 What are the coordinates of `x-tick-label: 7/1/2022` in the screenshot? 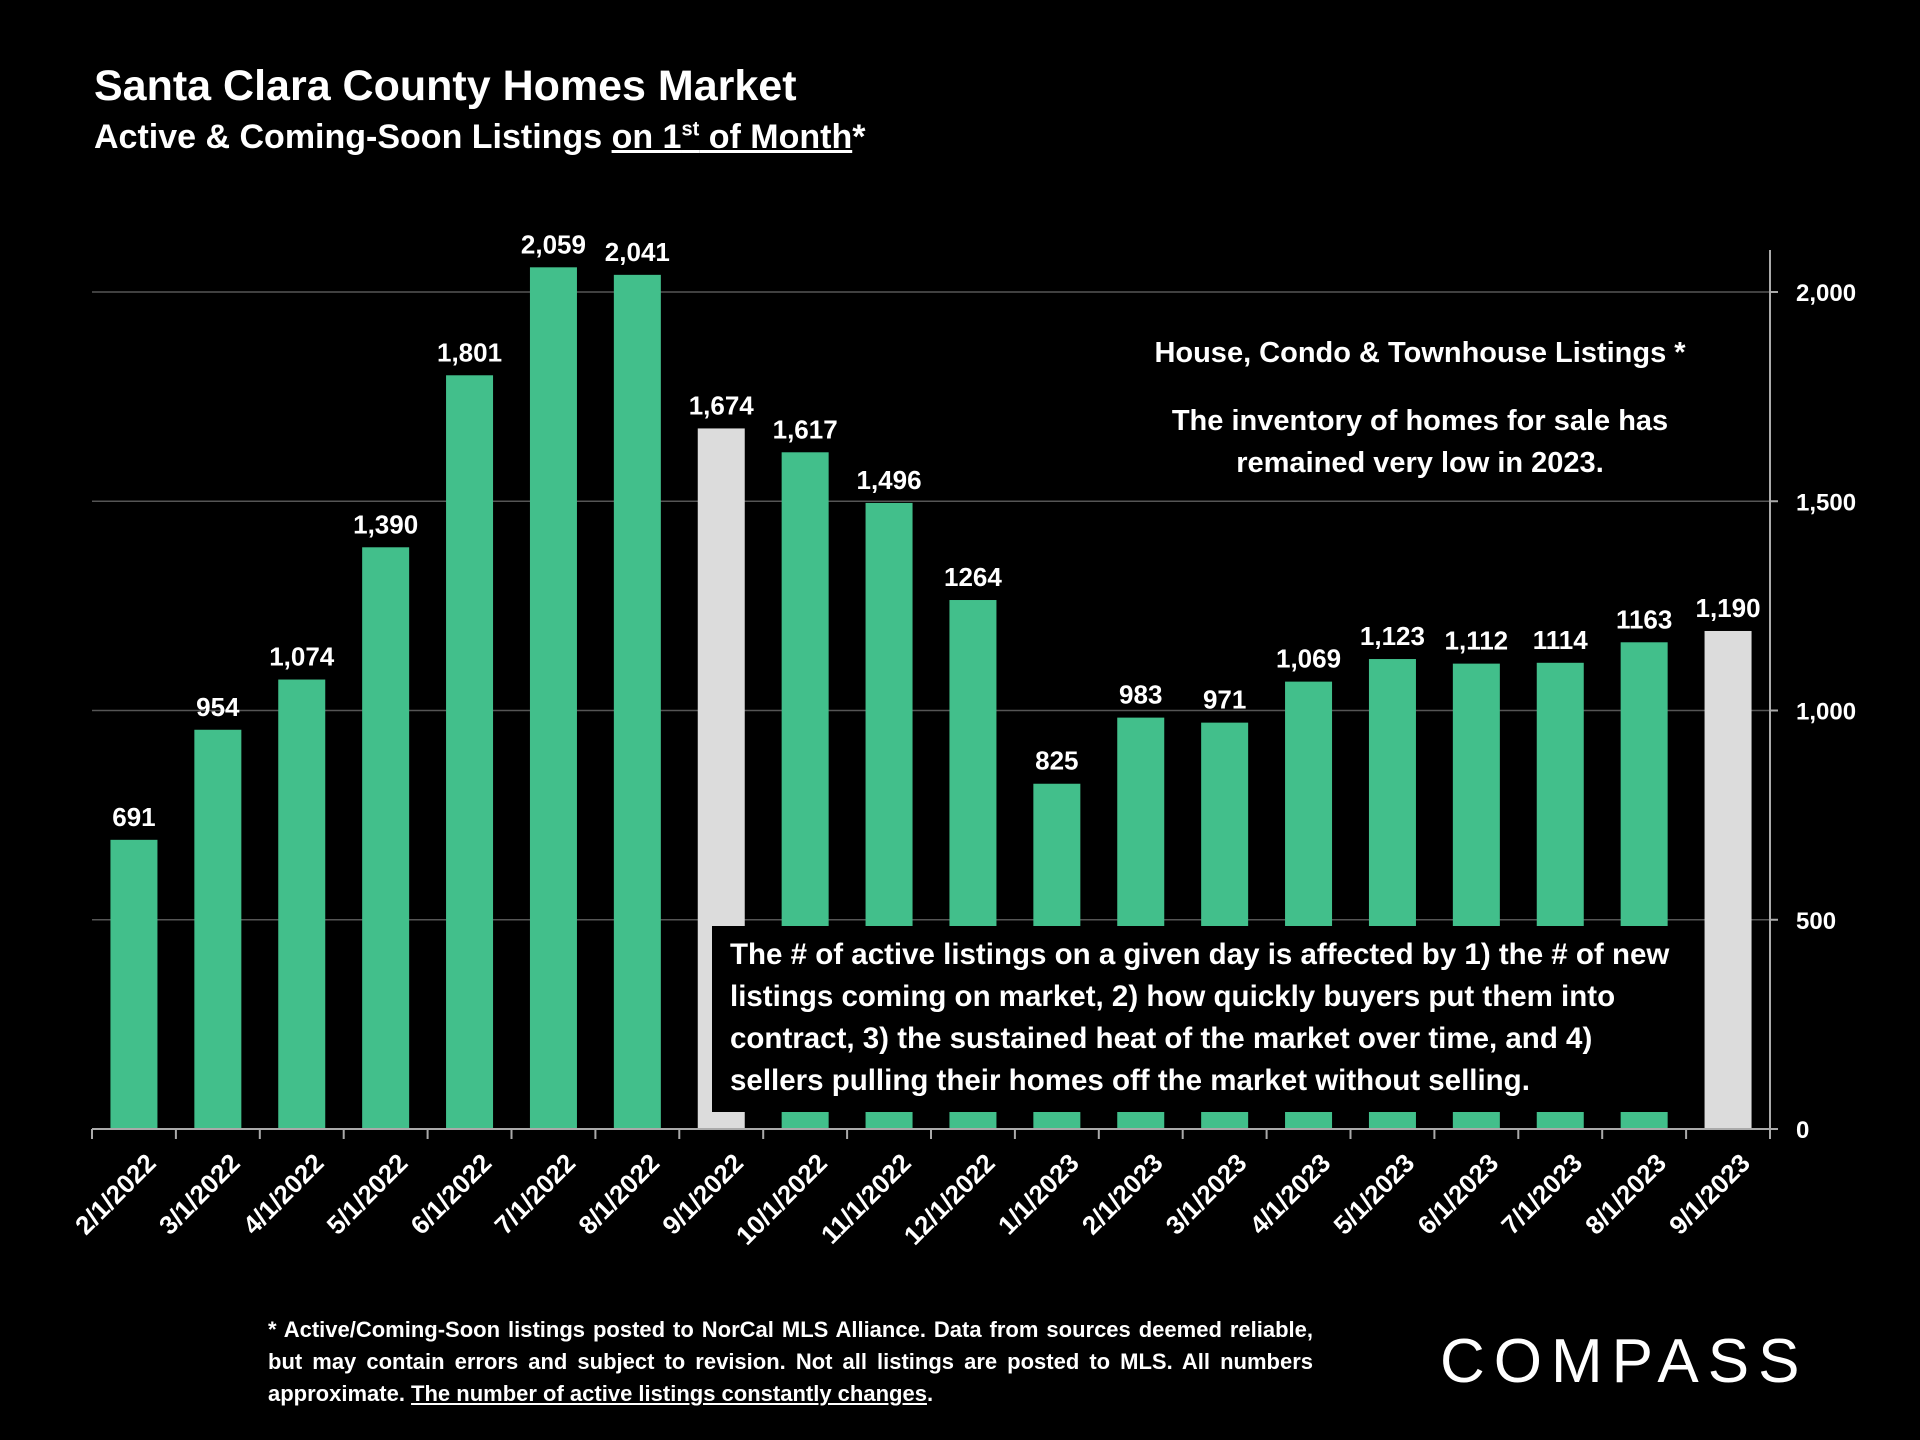 It's located at (534, 1194).